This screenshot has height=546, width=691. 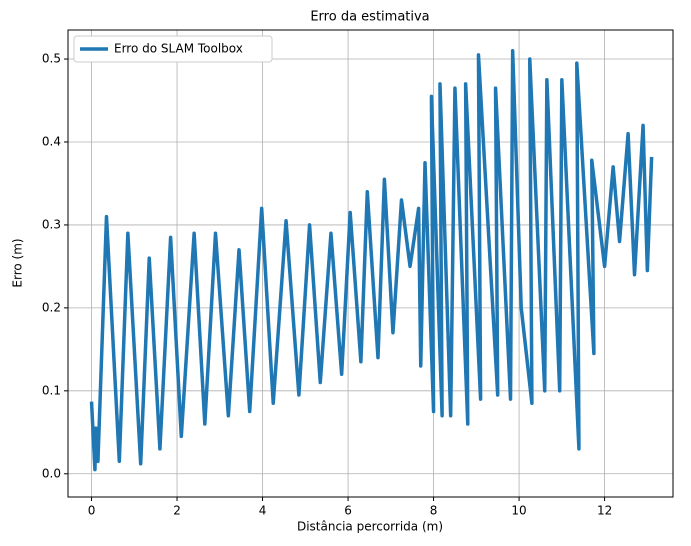 What do you see at coordinates (51, 390) in the screenshot?
I see `y-tick-label: 0.1` at bounding box center [51, 390].